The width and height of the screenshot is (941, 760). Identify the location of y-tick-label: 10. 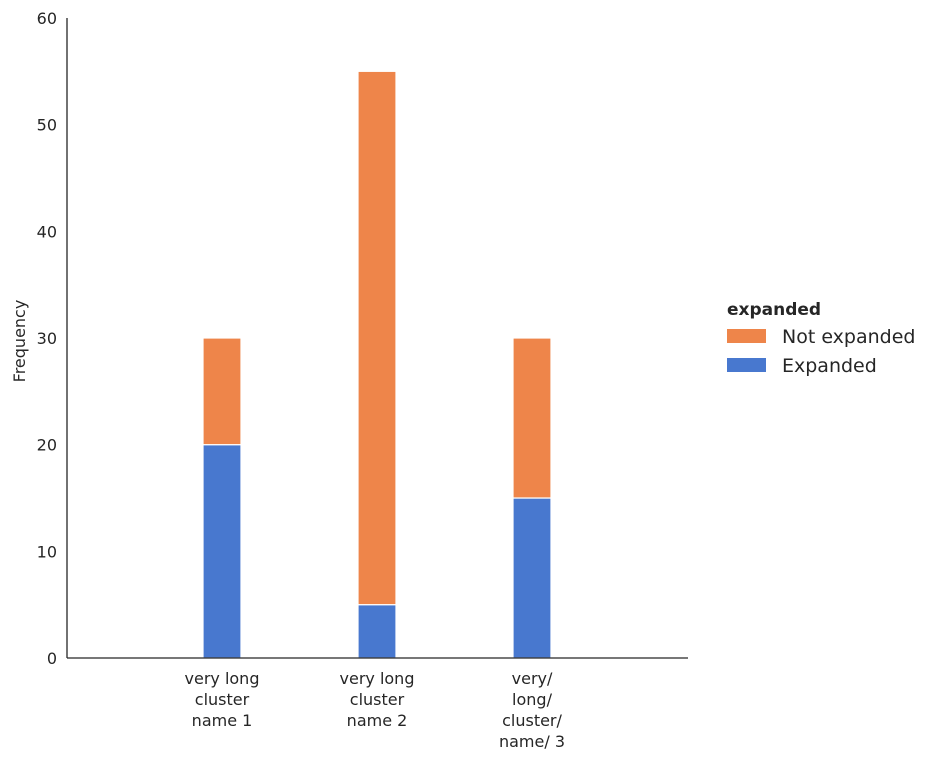
(47, 551).